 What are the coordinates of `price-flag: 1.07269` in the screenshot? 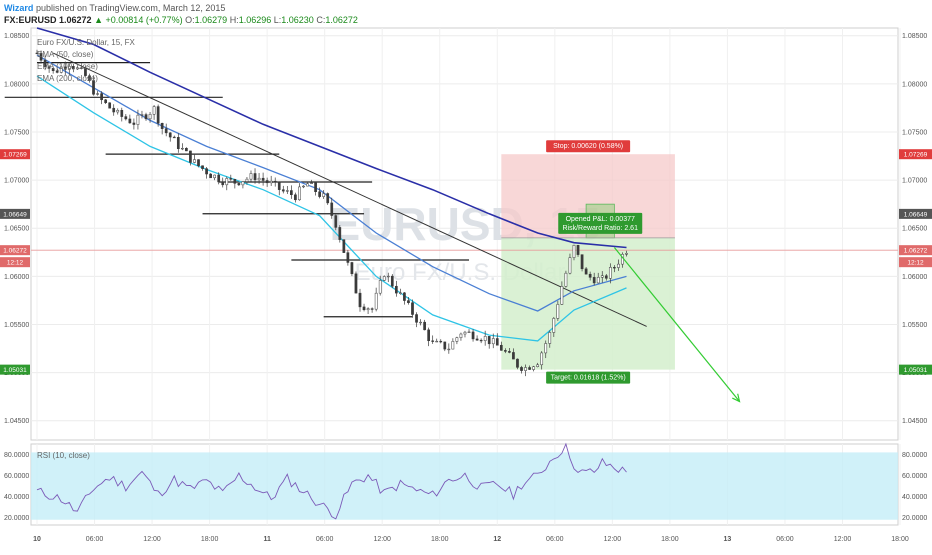 It's located at (15, 155).